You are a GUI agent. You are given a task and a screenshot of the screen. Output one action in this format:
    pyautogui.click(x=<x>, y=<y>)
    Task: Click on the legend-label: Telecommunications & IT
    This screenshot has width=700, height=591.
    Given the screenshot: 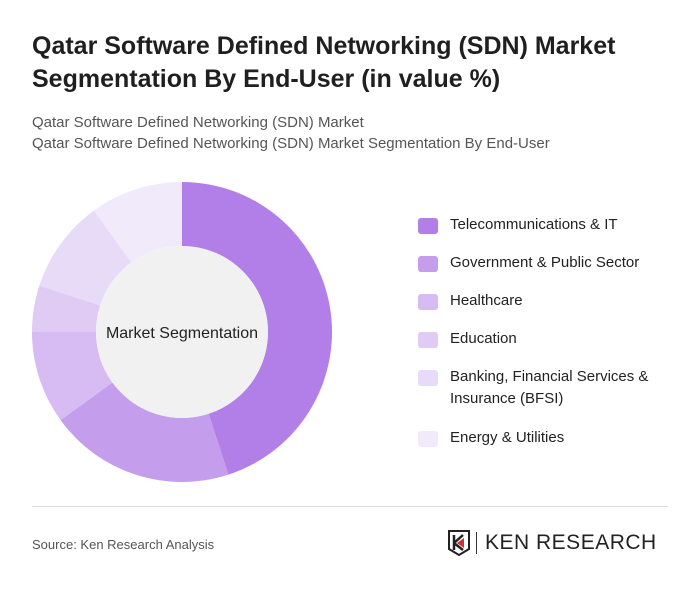 What is the action you would take?
    pyautogui.click(x=534, y=224)
    